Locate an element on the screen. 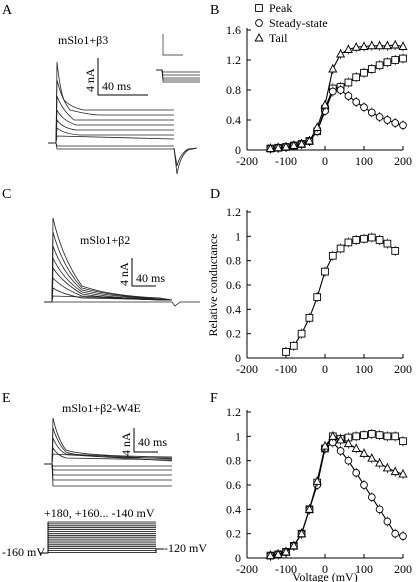 This screenshot has width=416, height=582. y-tick-label-b: 1.6 is located at coordinates (233, 30).